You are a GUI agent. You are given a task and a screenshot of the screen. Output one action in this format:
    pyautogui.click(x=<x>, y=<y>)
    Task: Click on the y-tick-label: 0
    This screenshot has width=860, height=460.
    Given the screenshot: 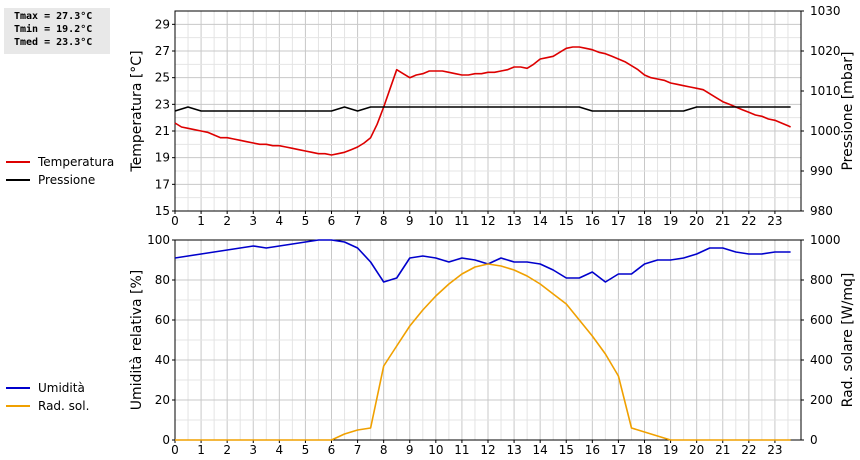 What is the action you would take?
    pyautogui.click(x=166, y=440)
    